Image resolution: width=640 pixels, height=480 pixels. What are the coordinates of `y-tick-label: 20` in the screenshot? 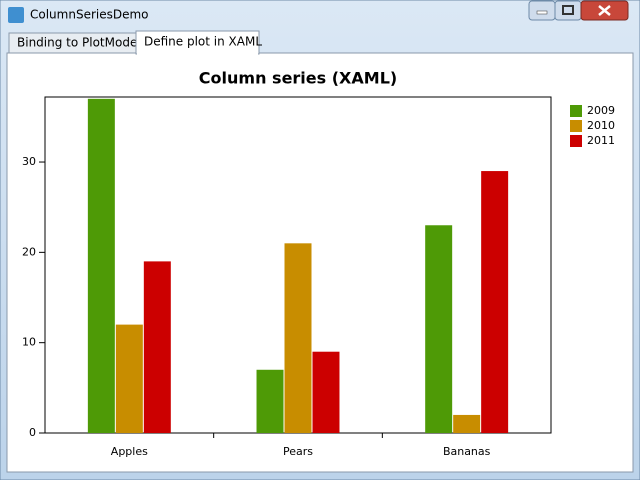 It's located at (29, 251).